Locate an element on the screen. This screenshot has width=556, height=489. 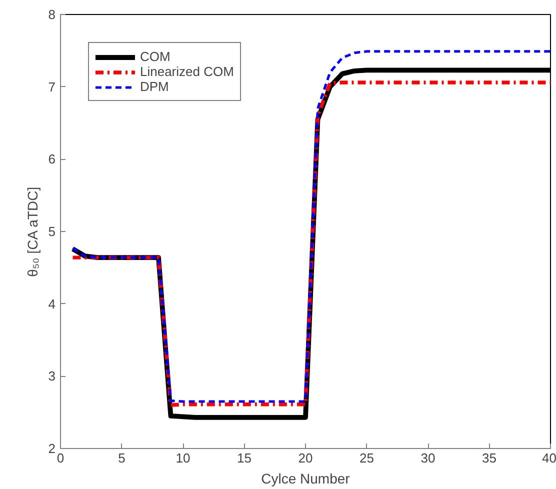
y-axis-title: θ₅₀ [CA aTDC] is located at coordinates (32, 231).